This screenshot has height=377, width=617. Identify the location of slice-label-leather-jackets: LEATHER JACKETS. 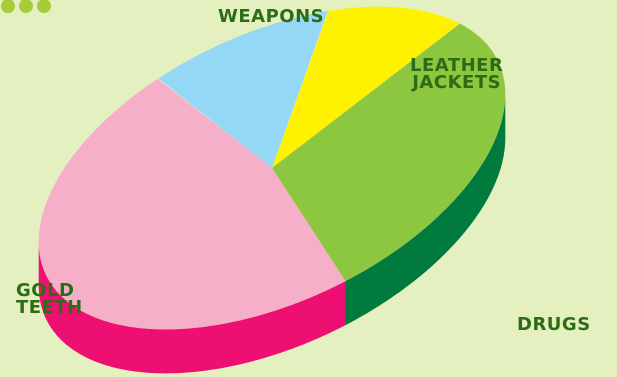
(457, 74).